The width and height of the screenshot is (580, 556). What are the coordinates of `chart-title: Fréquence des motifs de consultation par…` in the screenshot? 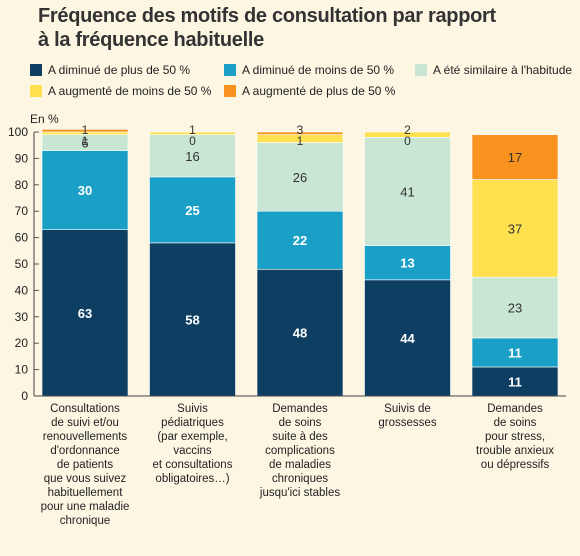 It's located at (303, 28).